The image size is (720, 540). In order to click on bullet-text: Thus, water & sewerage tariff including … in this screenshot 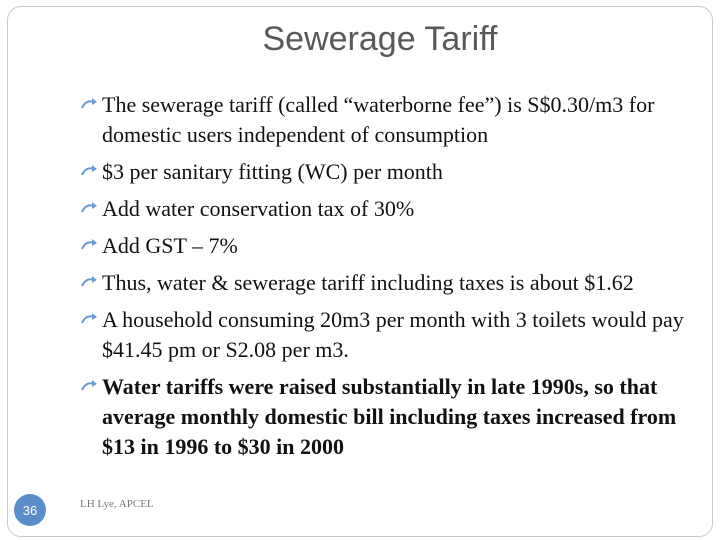, I will do `click(368, 282)`.